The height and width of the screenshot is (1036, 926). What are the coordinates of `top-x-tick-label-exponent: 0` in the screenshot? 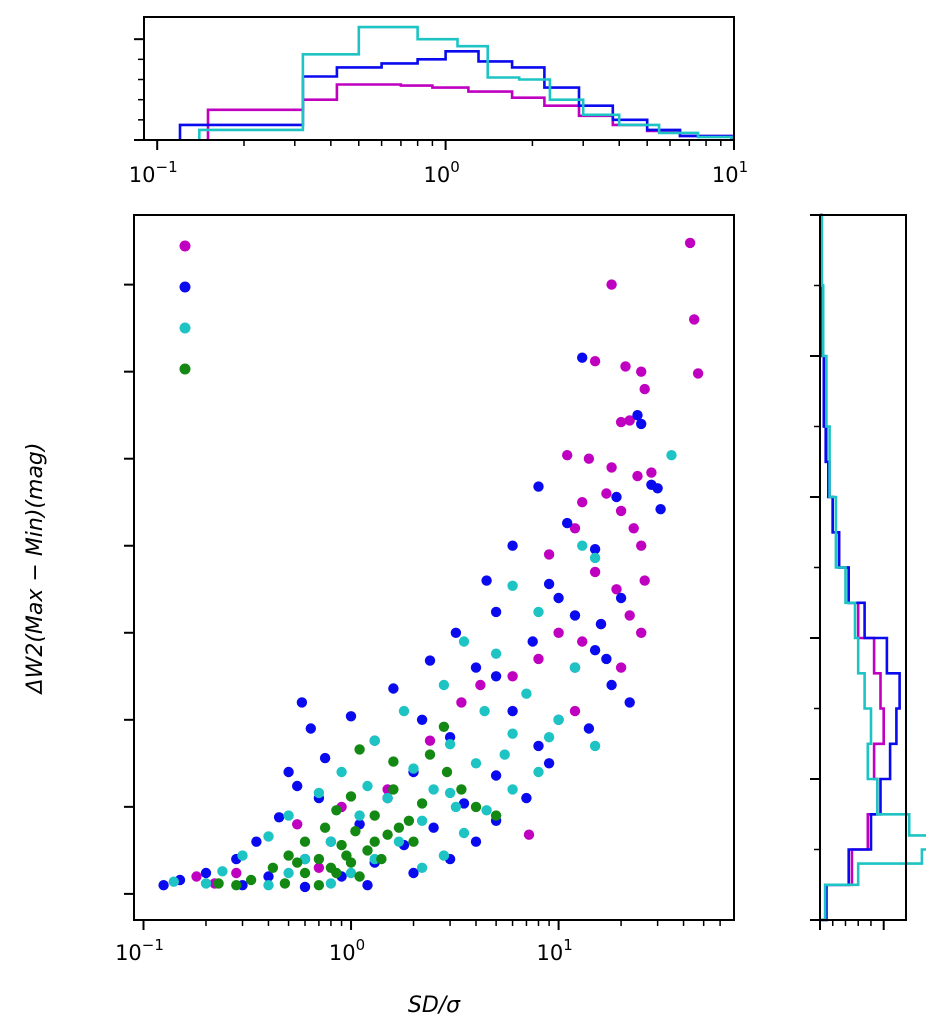 It's located at (455, 167).